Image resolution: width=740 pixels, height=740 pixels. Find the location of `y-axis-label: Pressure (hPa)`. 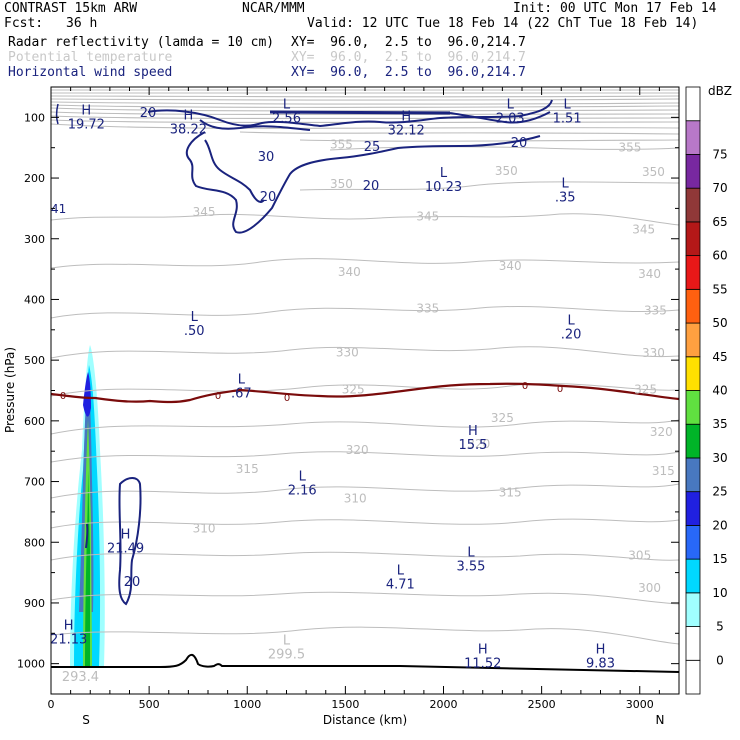

y-axis-label: Pressure (hPa) is located at coordinates (10, 390).